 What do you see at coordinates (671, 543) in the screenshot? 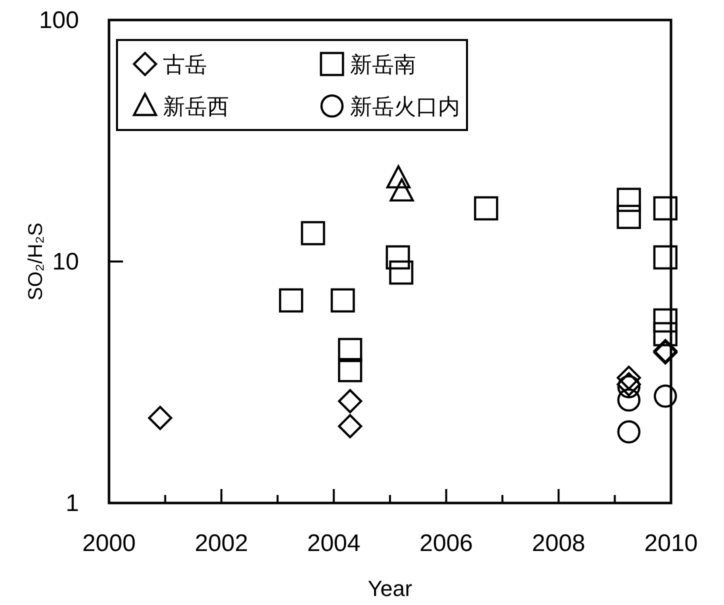
I see `x-tick-label: 2010` at bounding box center [671, 543].